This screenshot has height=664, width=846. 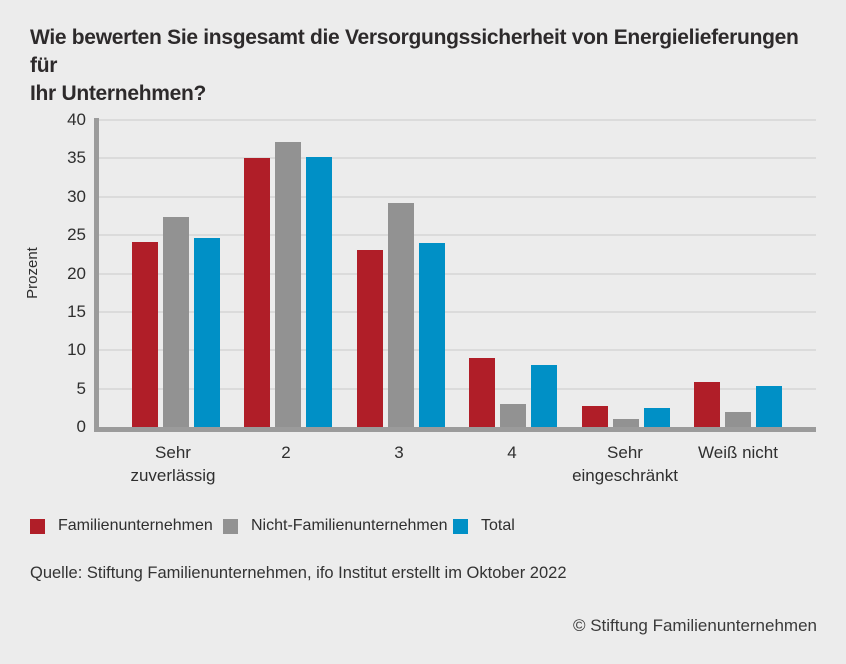 What do you see at coordinates (286, 452) in the screenshot?
I see `x-category-label-2: 2` at bounding box center [286, 452].